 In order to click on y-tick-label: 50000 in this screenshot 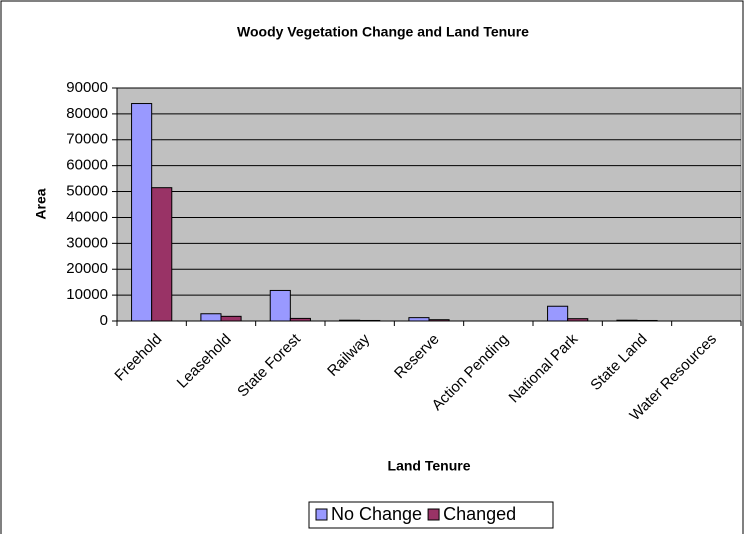, I will do `click(87, 191)`.